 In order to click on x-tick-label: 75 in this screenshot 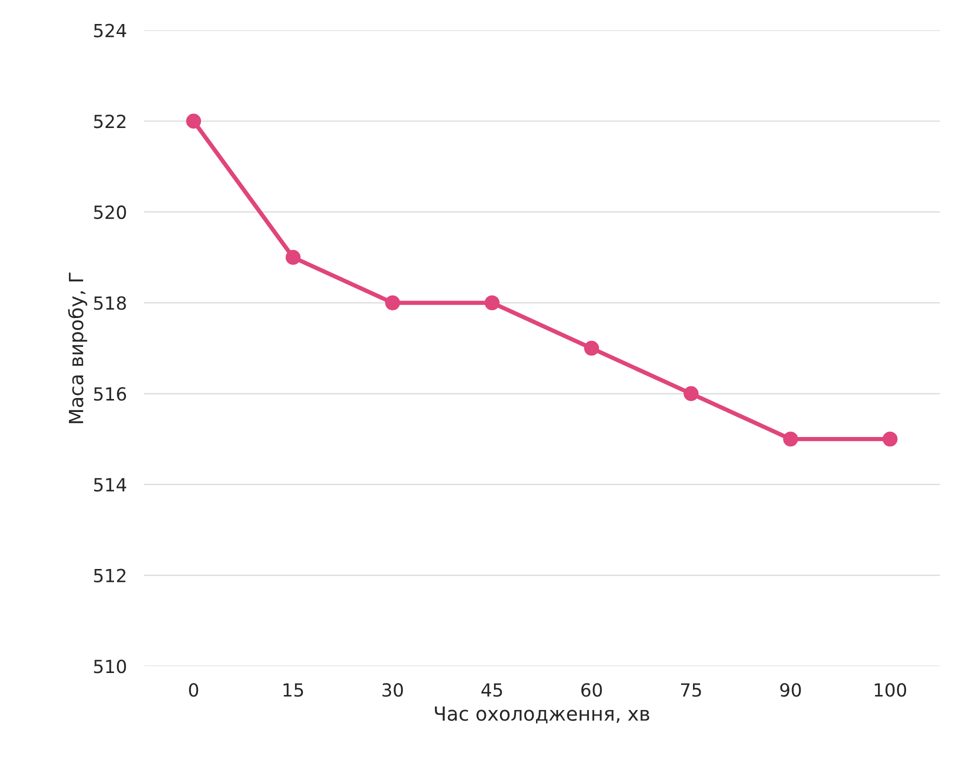, I will do `click(691, 690)`.